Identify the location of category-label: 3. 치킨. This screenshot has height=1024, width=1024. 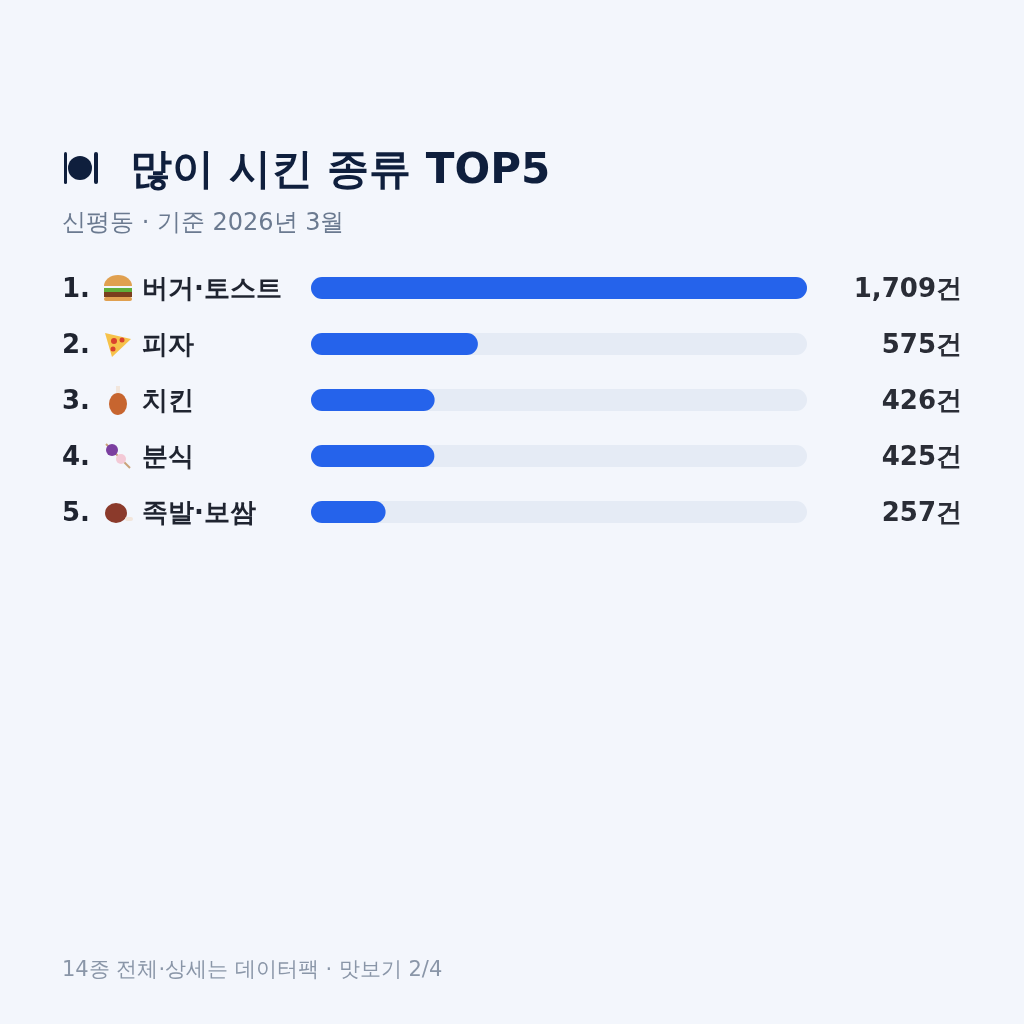
(128, 400).